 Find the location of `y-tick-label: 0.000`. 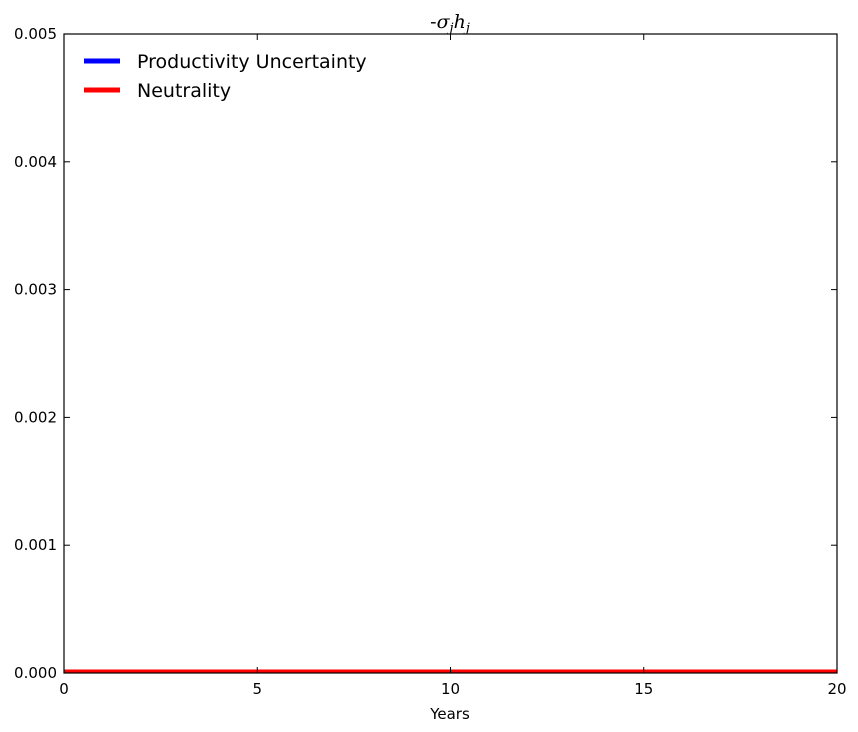

y-tick-label: 0.000 is located at coordinates (35, 673).